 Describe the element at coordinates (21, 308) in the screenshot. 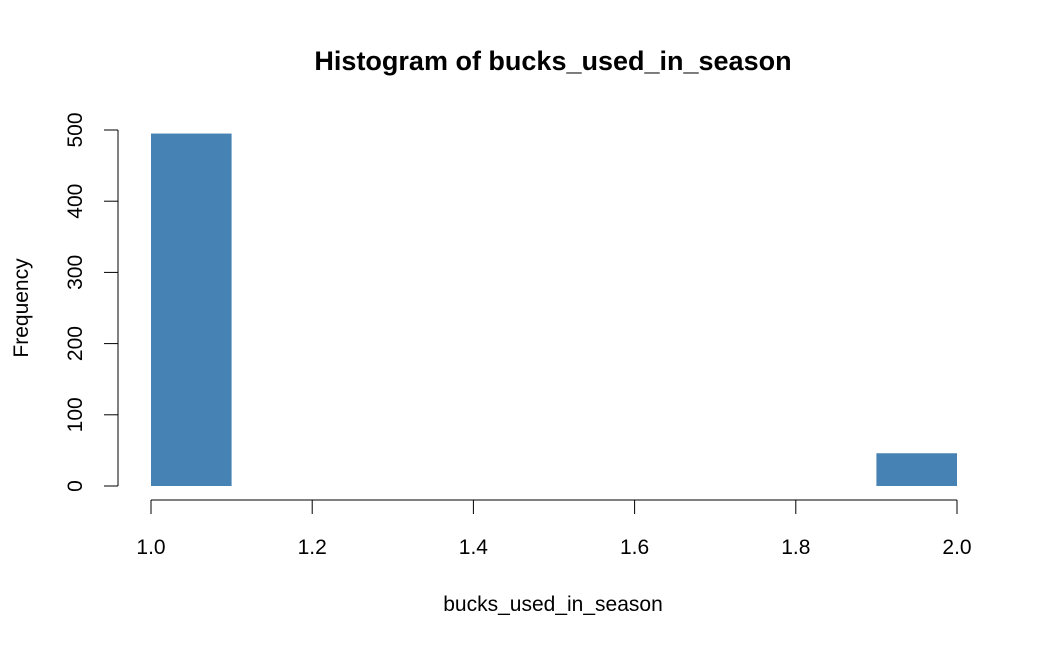

I see `y-axis-label: Frequency` at that location.